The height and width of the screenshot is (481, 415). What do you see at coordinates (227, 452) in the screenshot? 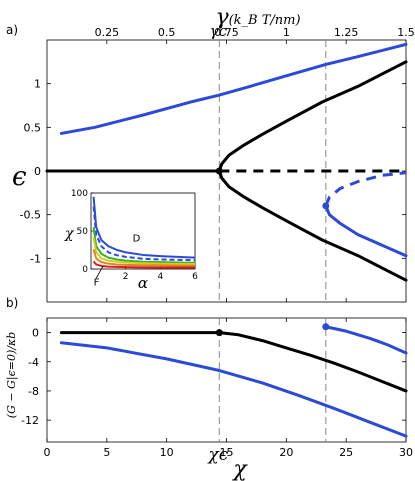
I see `bottom-x-tick-label: 15` at bounding box center [227, 452].